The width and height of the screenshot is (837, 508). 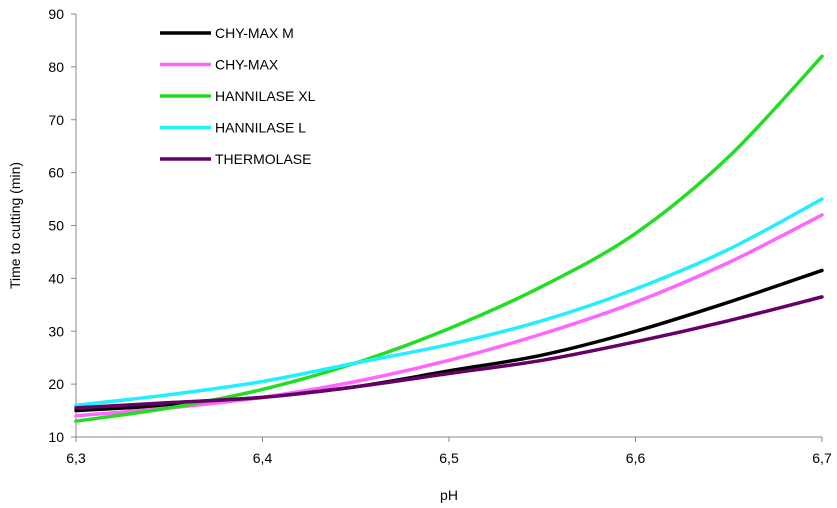 What do you see at coordinates (56, 278) in the screenshot?
I see `y-tick-label: 40` at bounding box center [56, 278].